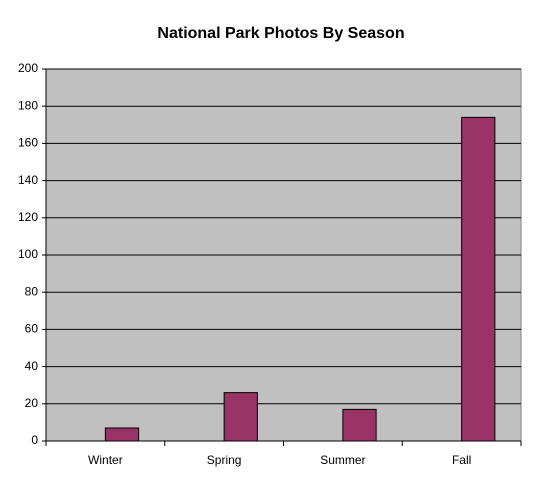 The width and height of the screenshot is (545, 479). What do you see at coordinates (28, 105) in the screenshot?
I see `y-tick-label: 180` at bounding box center [28, 105].